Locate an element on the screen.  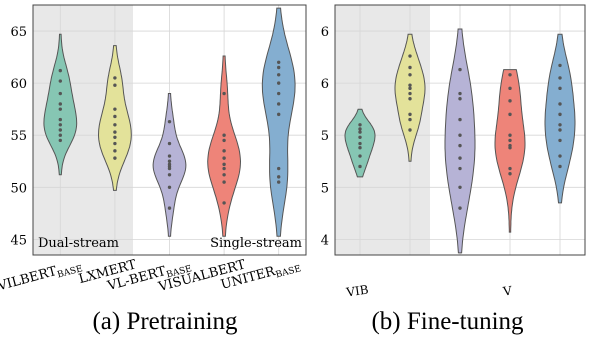
y-tick-label: 4 is located at coordinates (325, 240).